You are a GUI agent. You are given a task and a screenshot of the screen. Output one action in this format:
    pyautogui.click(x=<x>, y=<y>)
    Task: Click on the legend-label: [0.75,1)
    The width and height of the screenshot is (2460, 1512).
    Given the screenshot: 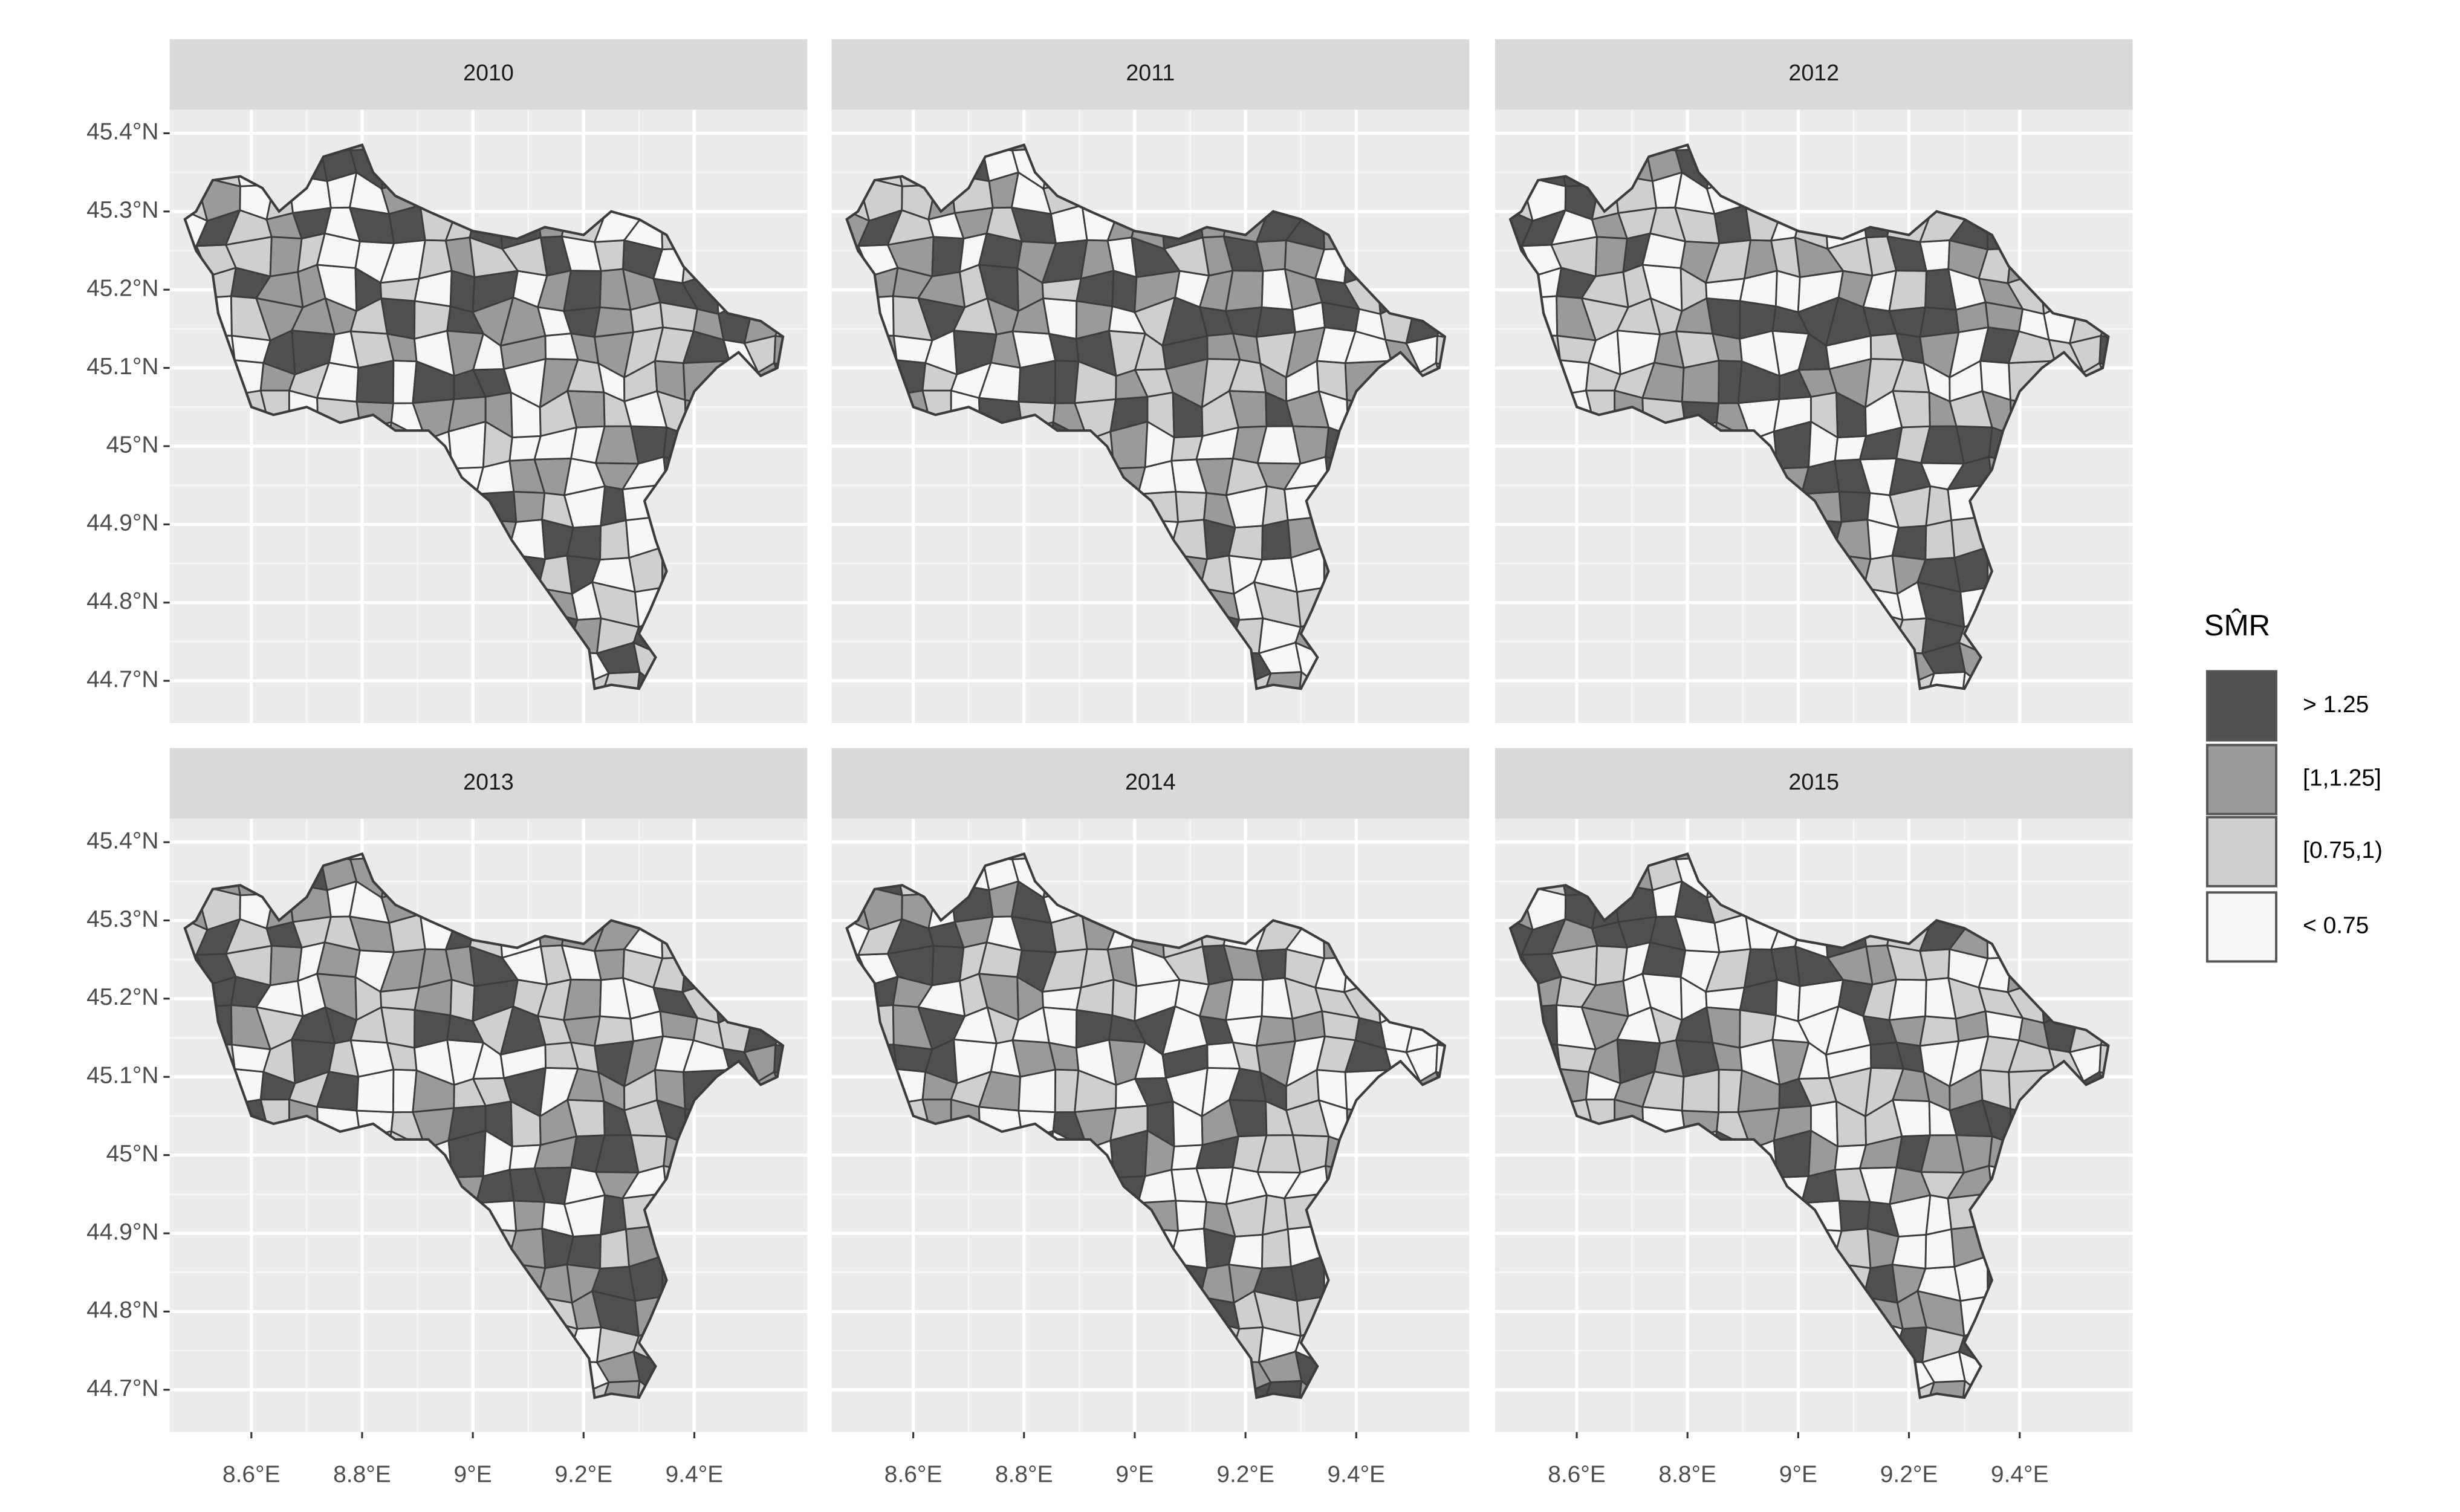 What is the action you would take?
    pyautogui.click(x=2343, y=850)
    